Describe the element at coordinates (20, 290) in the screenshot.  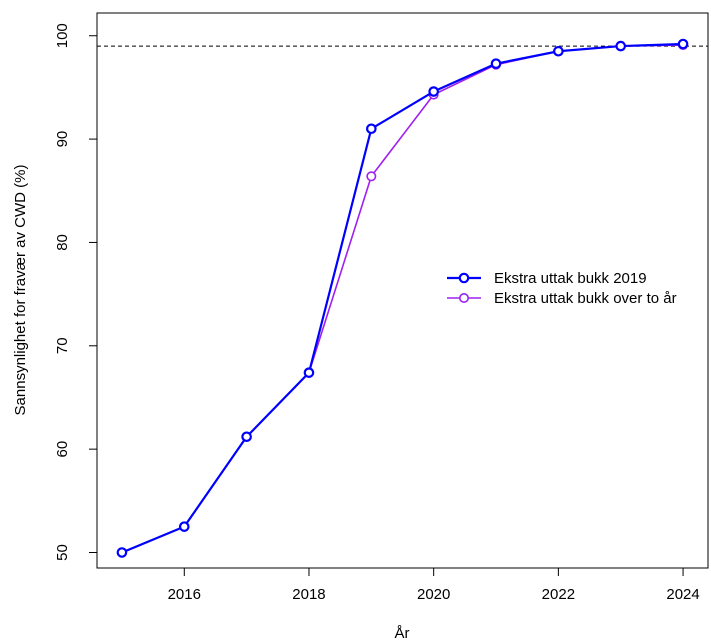
I see `y-axis-title: Sannsynlighet for fravær av CWD (%)` at that location.